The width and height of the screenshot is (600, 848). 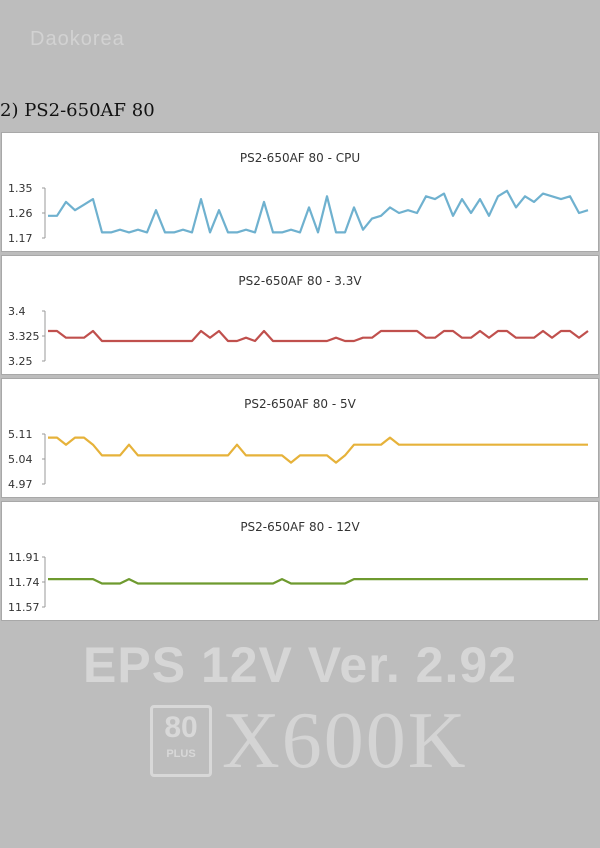 What do you see at coordinates (77, 110) in the screenshot?
I see `section-heading: 2) PS2-650AF 80` at bounding box center [77, 110].